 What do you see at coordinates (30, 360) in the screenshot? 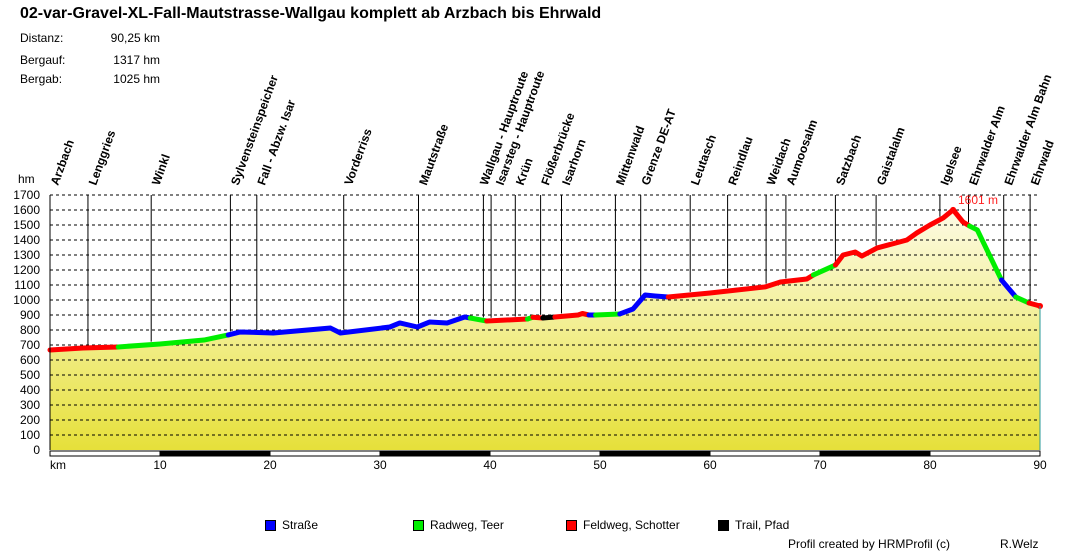
I see `y-tick-label: 600` at bounding box center [30, 360].